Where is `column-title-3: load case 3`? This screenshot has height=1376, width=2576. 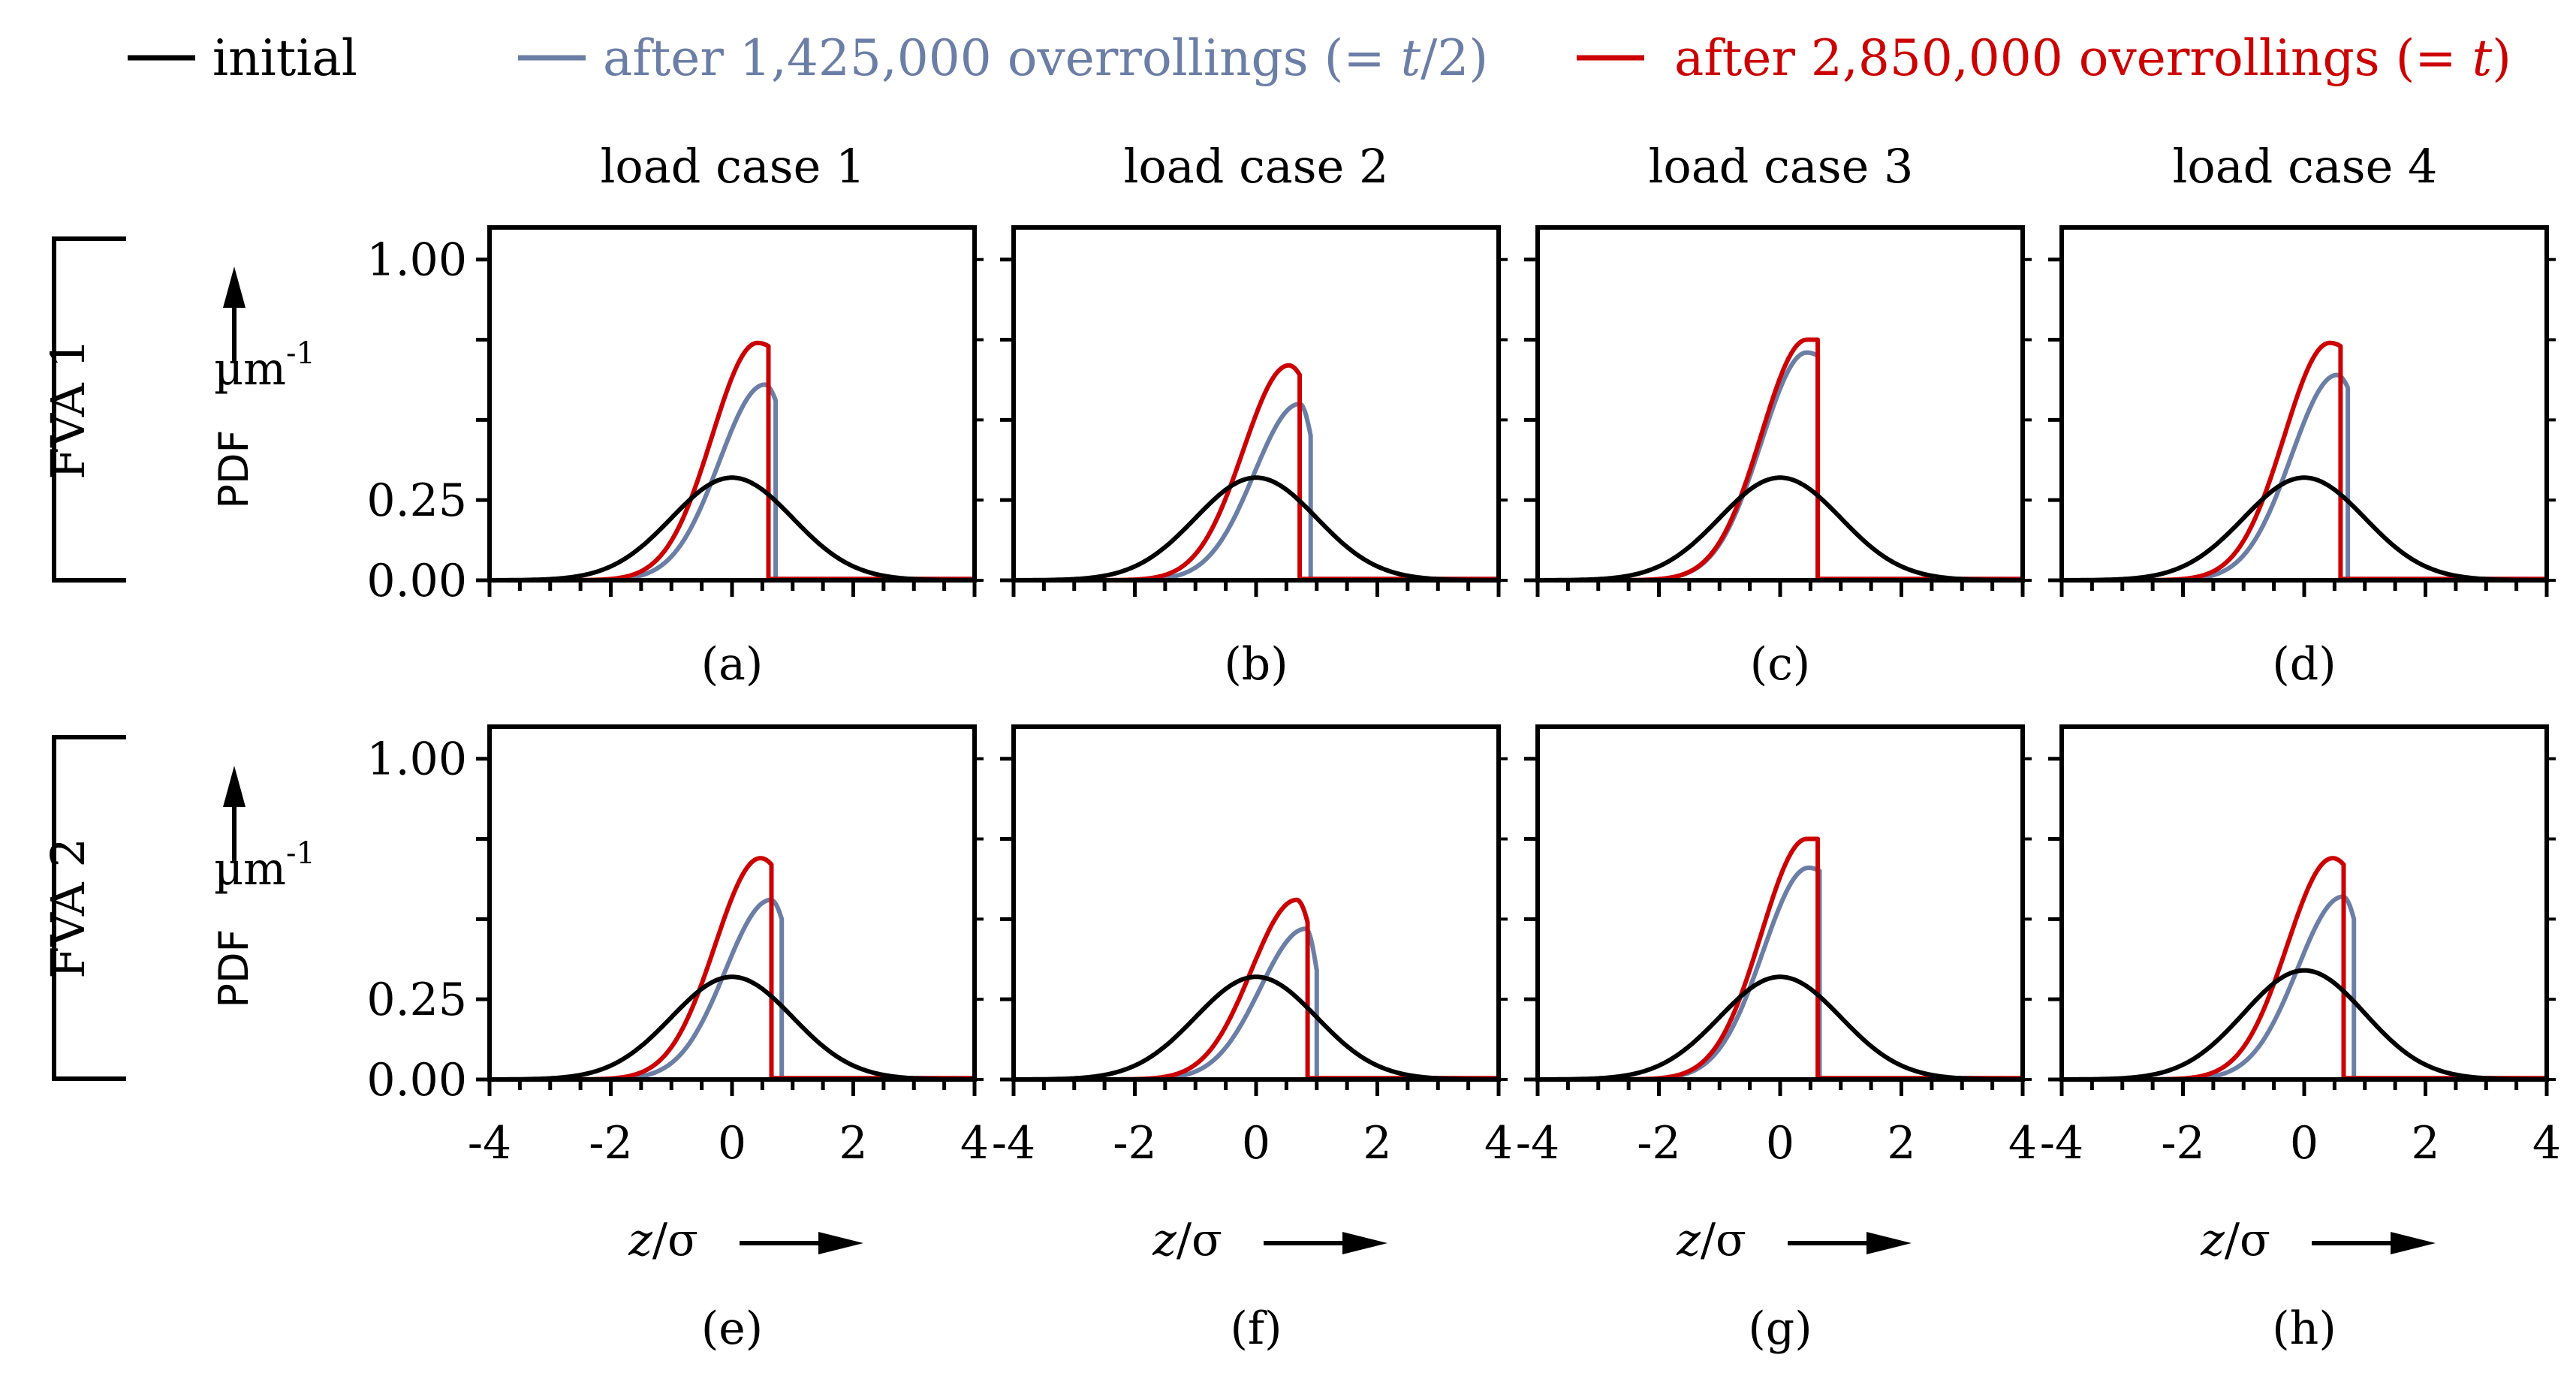 column-title-3: load case 3 is located at coordinates (1781, 166).